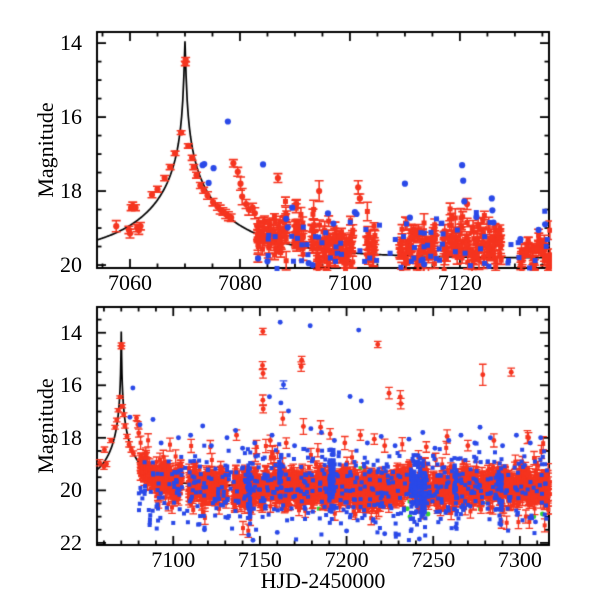  What do you see at coordinates (519, 559) in the screenshot?
I see `x-tick-label: 7300` at bounding box center [519, 559].